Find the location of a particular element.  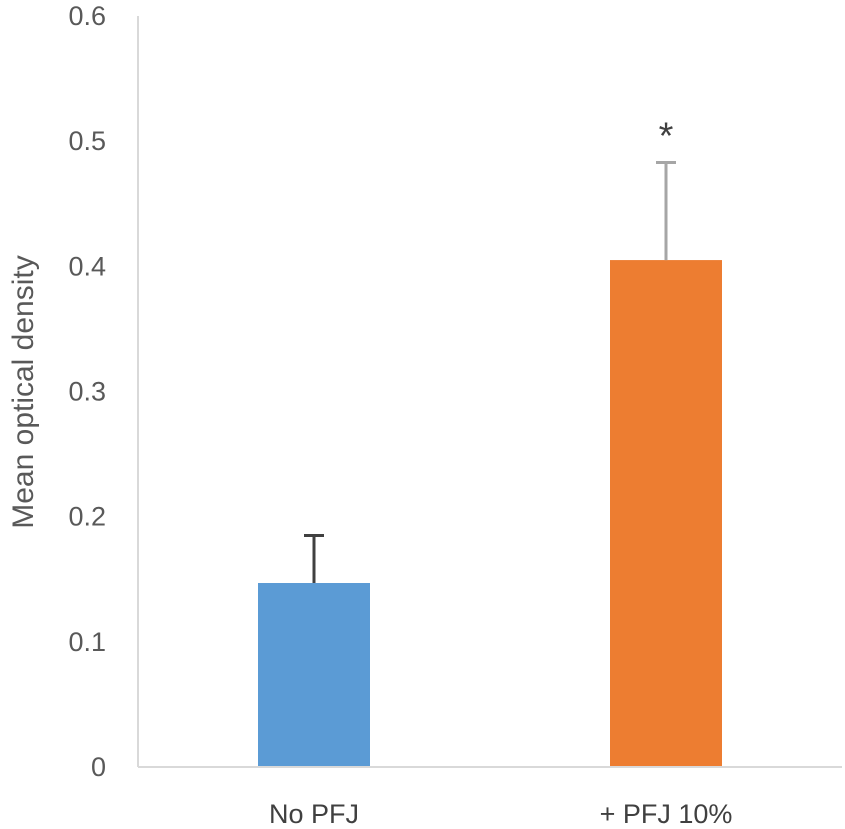

y-axis-title: Mean optical density is located at coordinates (23, 392).